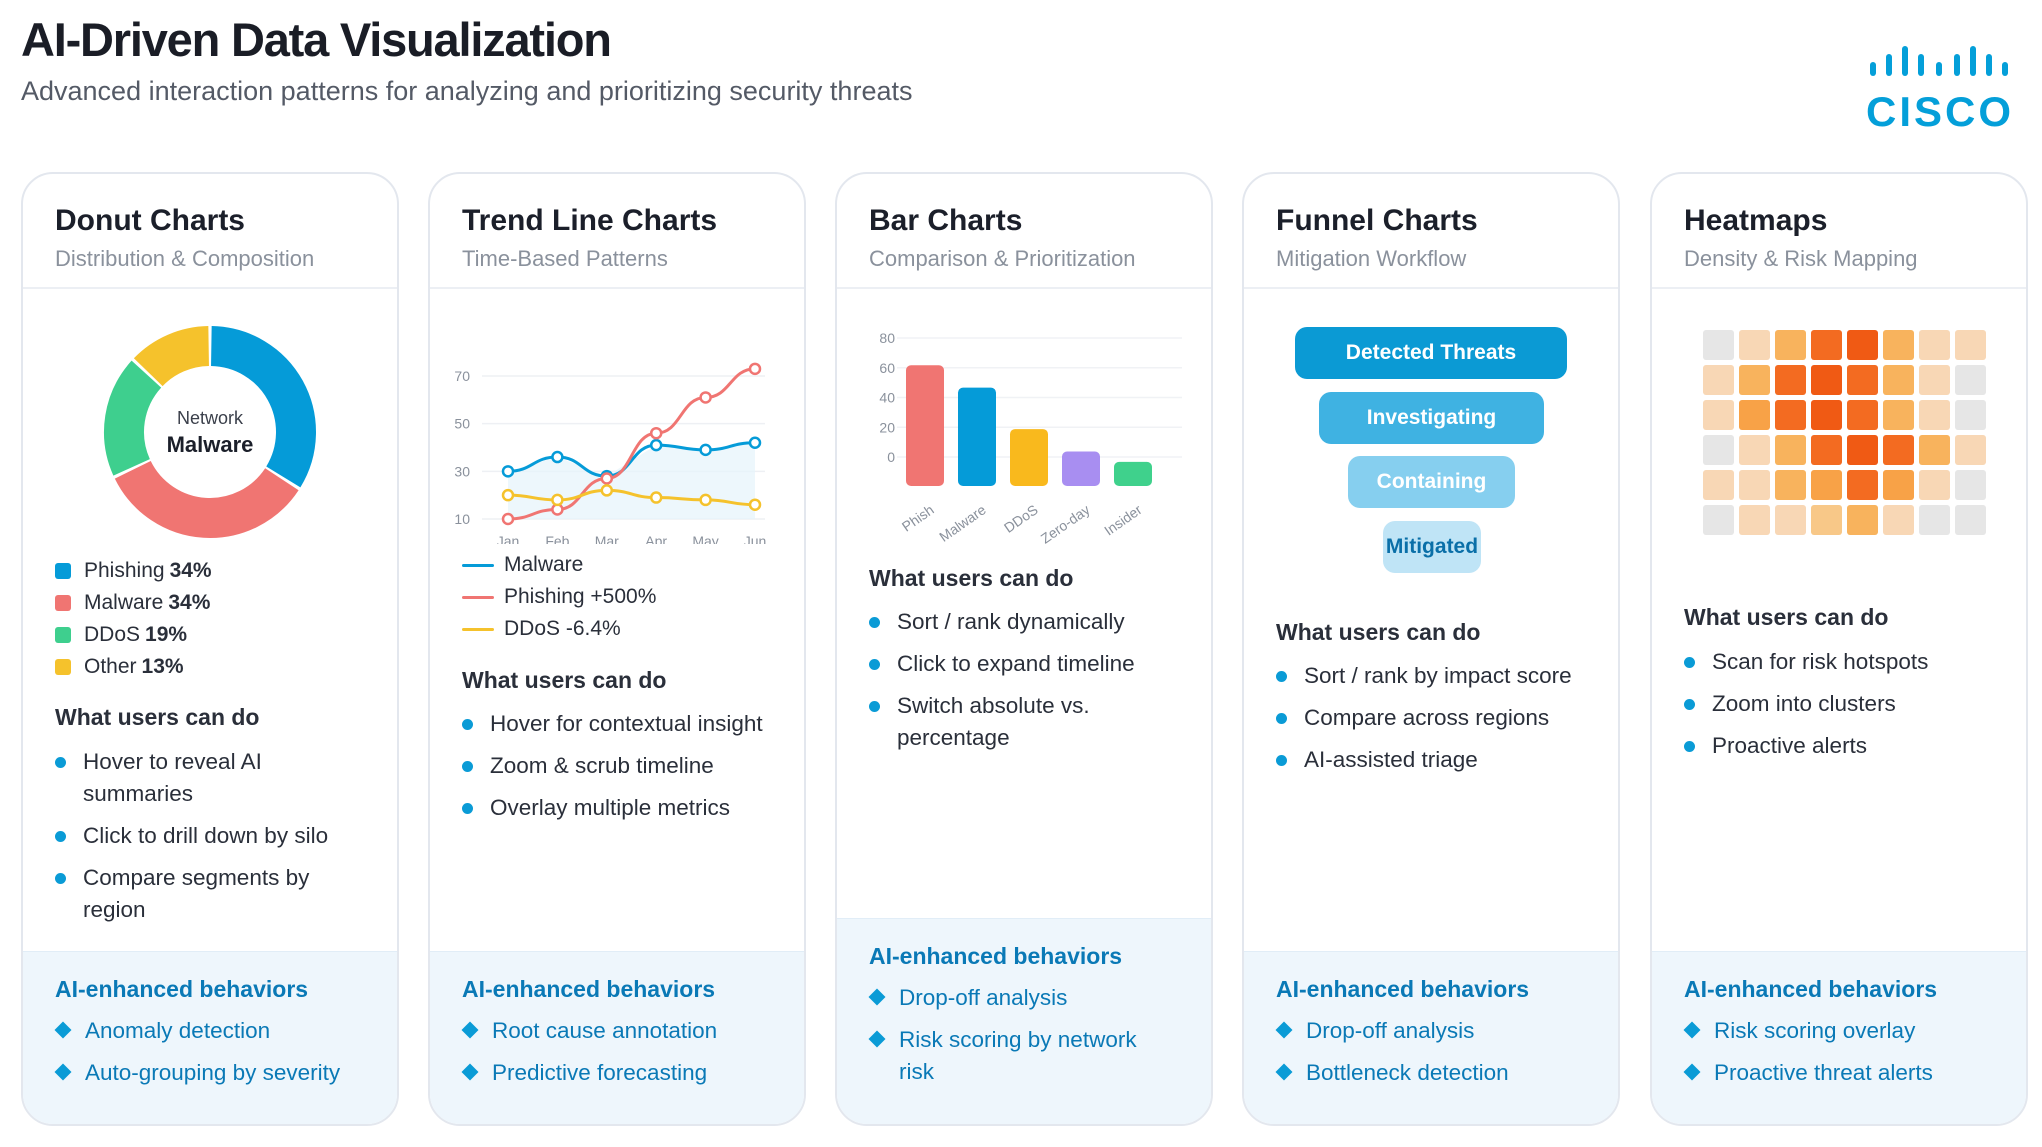  Describe the element at coordinates (206, 499) in the screenshot. I see `donut-slice-malware` at that location.